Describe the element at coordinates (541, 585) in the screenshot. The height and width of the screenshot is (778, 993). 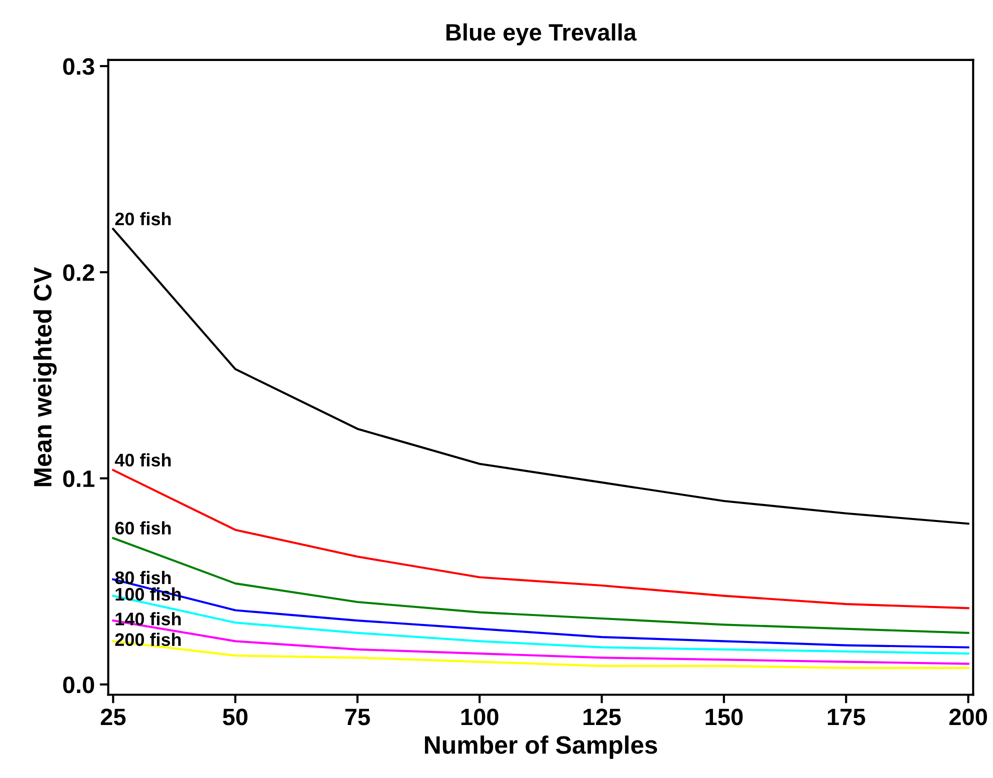
I see `line-series` at that location.